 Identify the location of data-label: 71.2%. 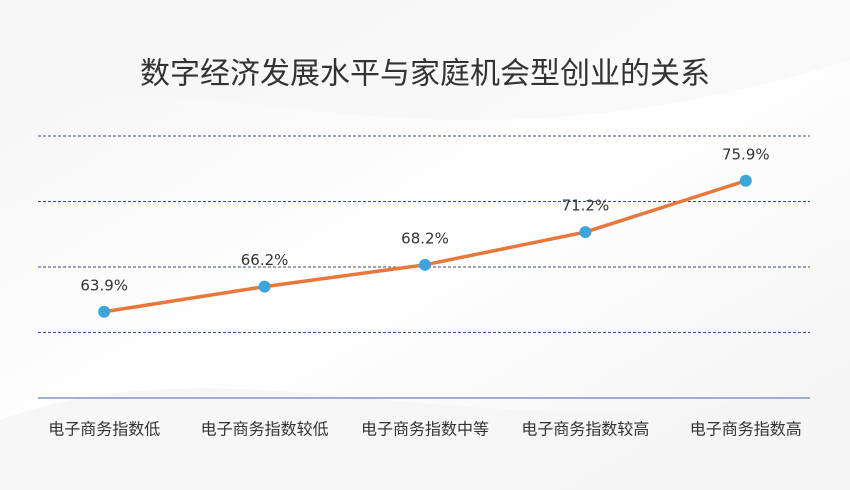
(586, 206).